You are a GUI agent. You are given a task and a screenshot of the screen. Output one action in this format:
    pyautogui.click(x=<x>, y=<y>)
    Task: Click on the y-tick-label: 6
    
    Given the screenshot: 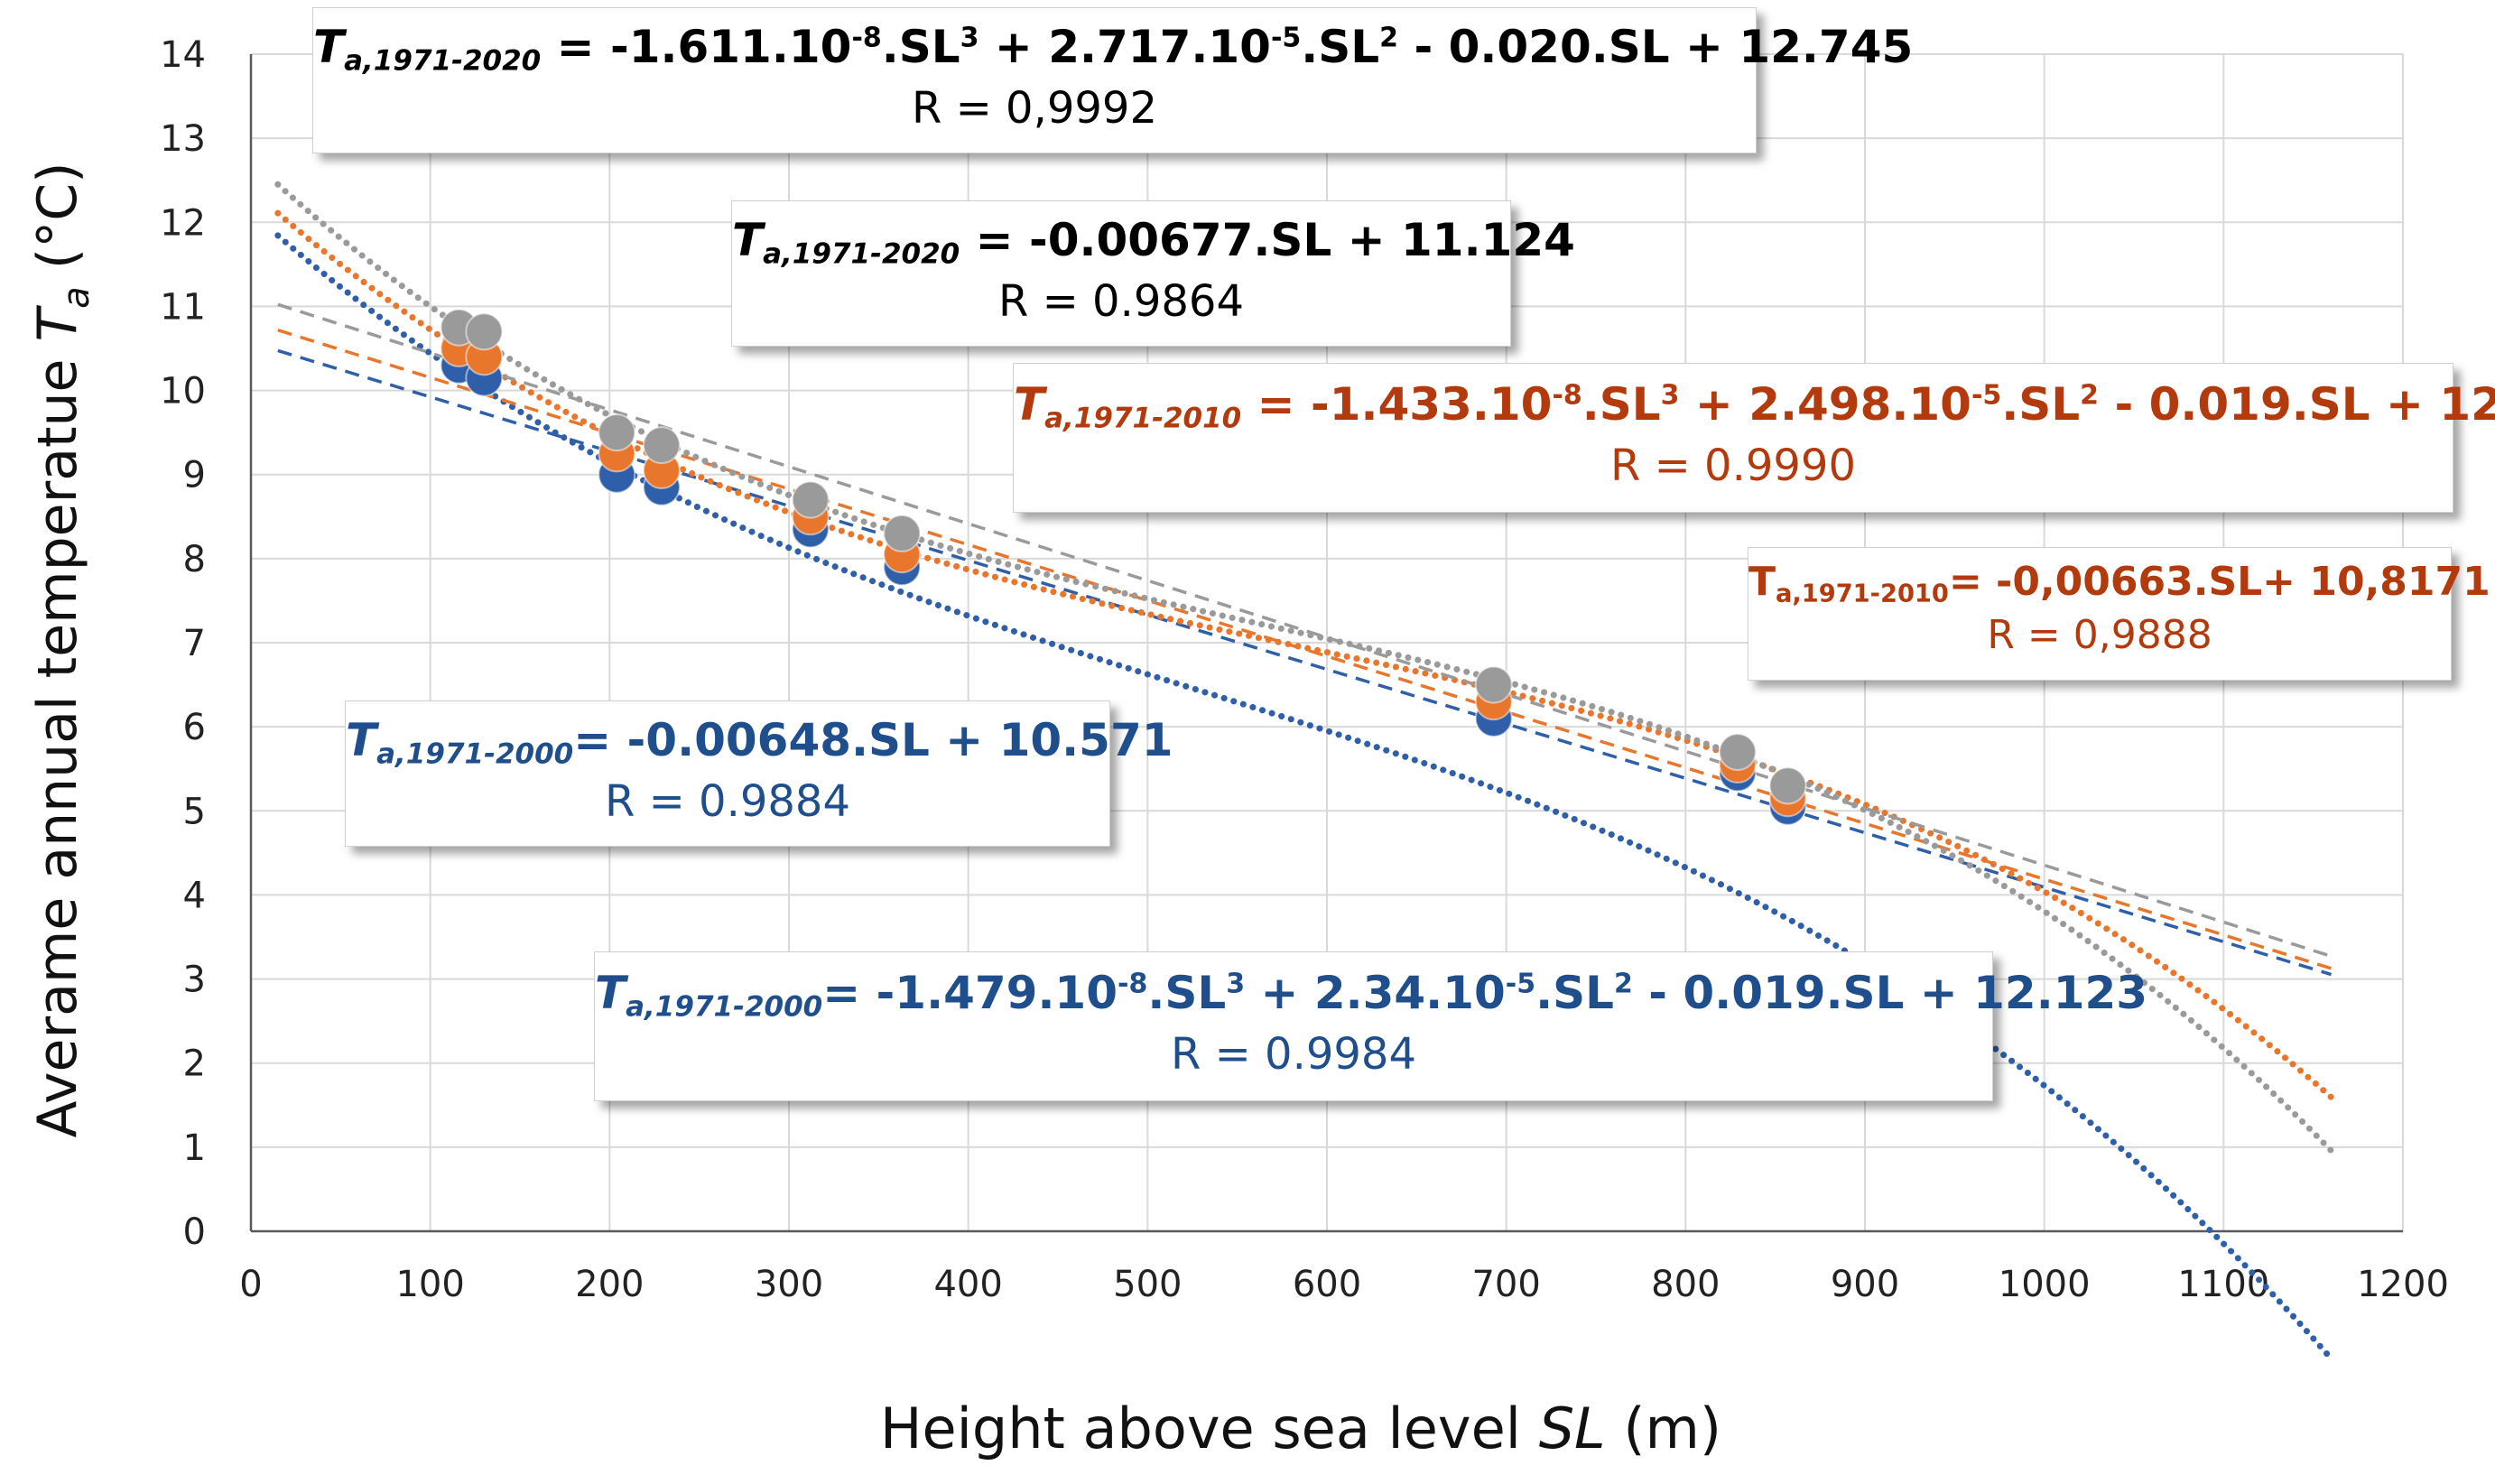 What is the action you would take?
    pyautogui.click(x=195, y=728)
    